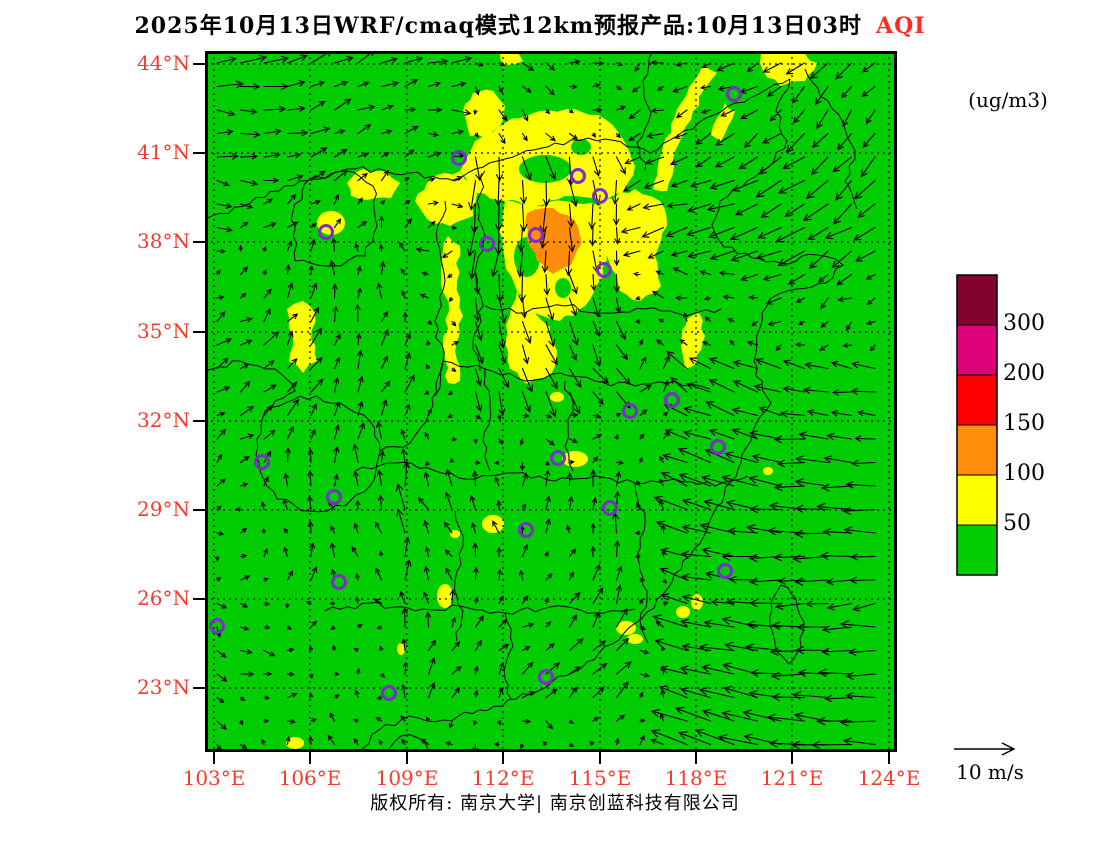 Image resolution: width=1100 pixels, height=850 pixels. What do you see at coordinates (1024, 423) in the screenshot?
I see `colorbar-tick-label: 150` at bounding box center [1024, 423].